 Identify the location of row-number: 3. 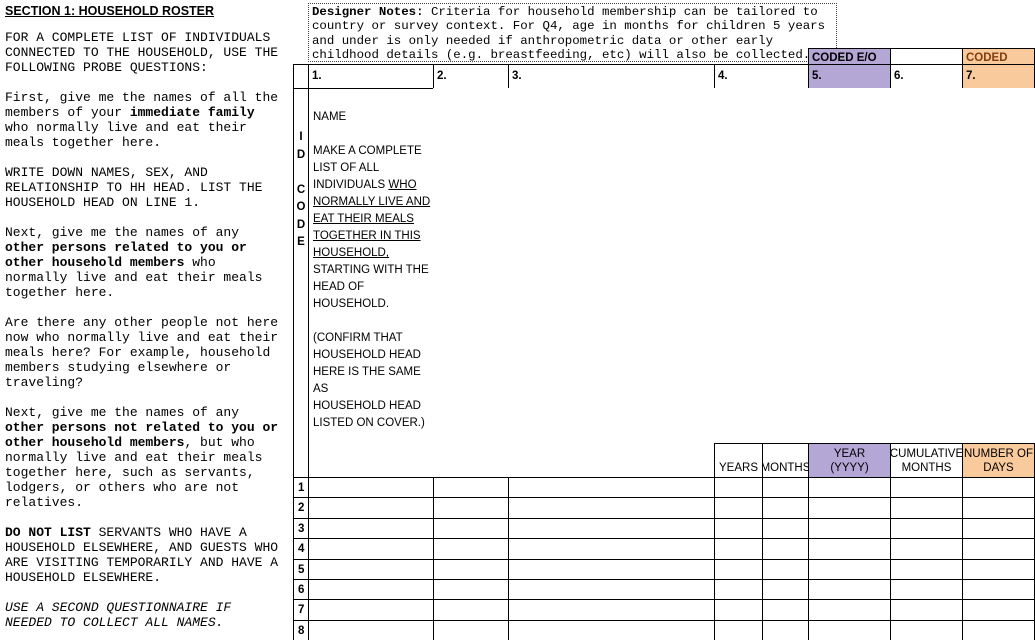
(300, 528).